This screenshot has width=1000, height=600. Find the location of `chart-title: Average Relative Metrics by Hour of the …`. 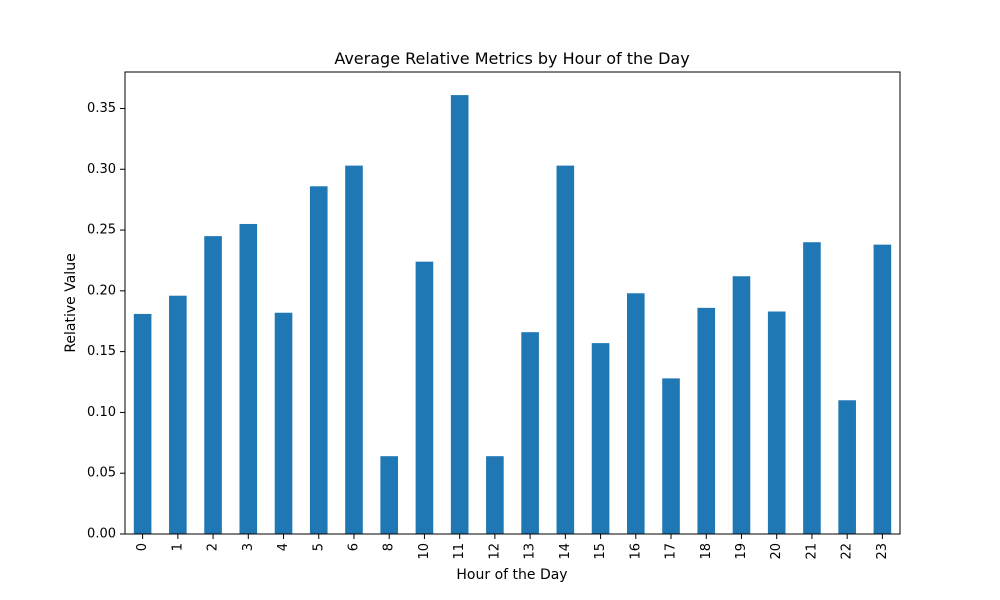

chart-title: Average Relative Metrics by Hour of the … is located at coordinates (511, 58).